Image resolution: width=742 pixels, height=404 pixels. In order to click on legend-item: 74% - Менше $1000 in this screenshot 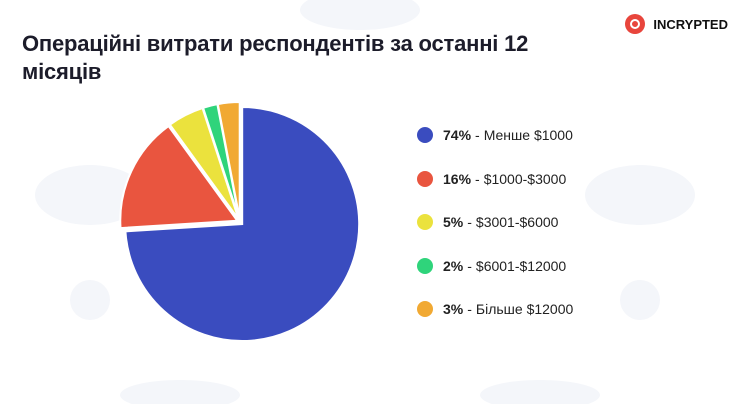, I will do `click(495, 135)`.